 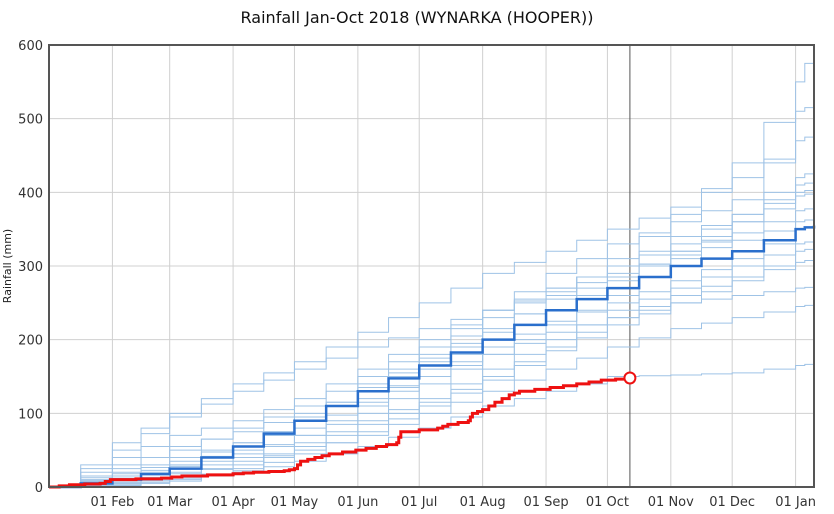 What do you see at coordinates (630, 378) in the screenshot?
I see `current-value-marker` at bounding box center [630, 378].